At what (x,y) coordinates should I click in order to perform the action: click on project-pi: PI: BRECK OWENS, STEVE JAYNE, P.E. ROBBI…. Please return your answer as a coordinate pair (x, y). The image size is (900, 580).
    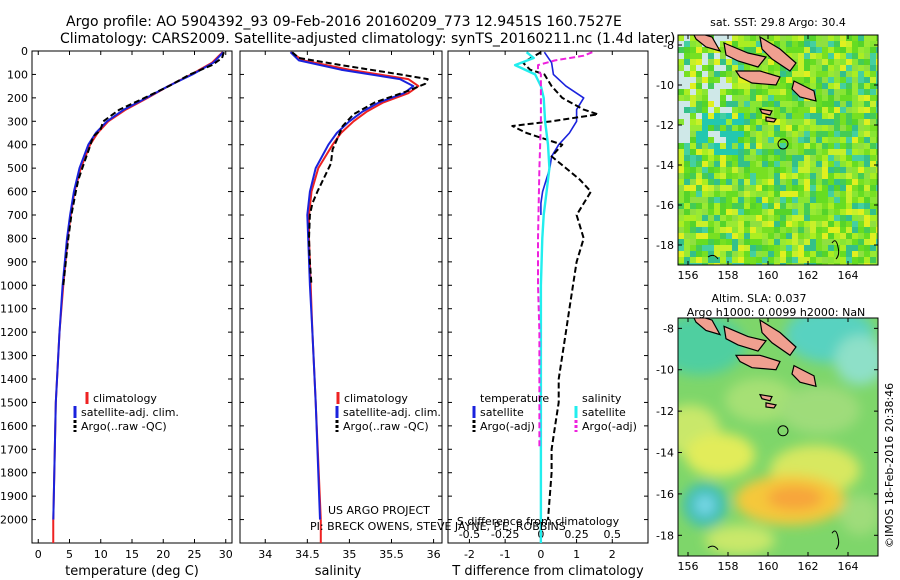
    Looking at the image, I should click on (438, 526).